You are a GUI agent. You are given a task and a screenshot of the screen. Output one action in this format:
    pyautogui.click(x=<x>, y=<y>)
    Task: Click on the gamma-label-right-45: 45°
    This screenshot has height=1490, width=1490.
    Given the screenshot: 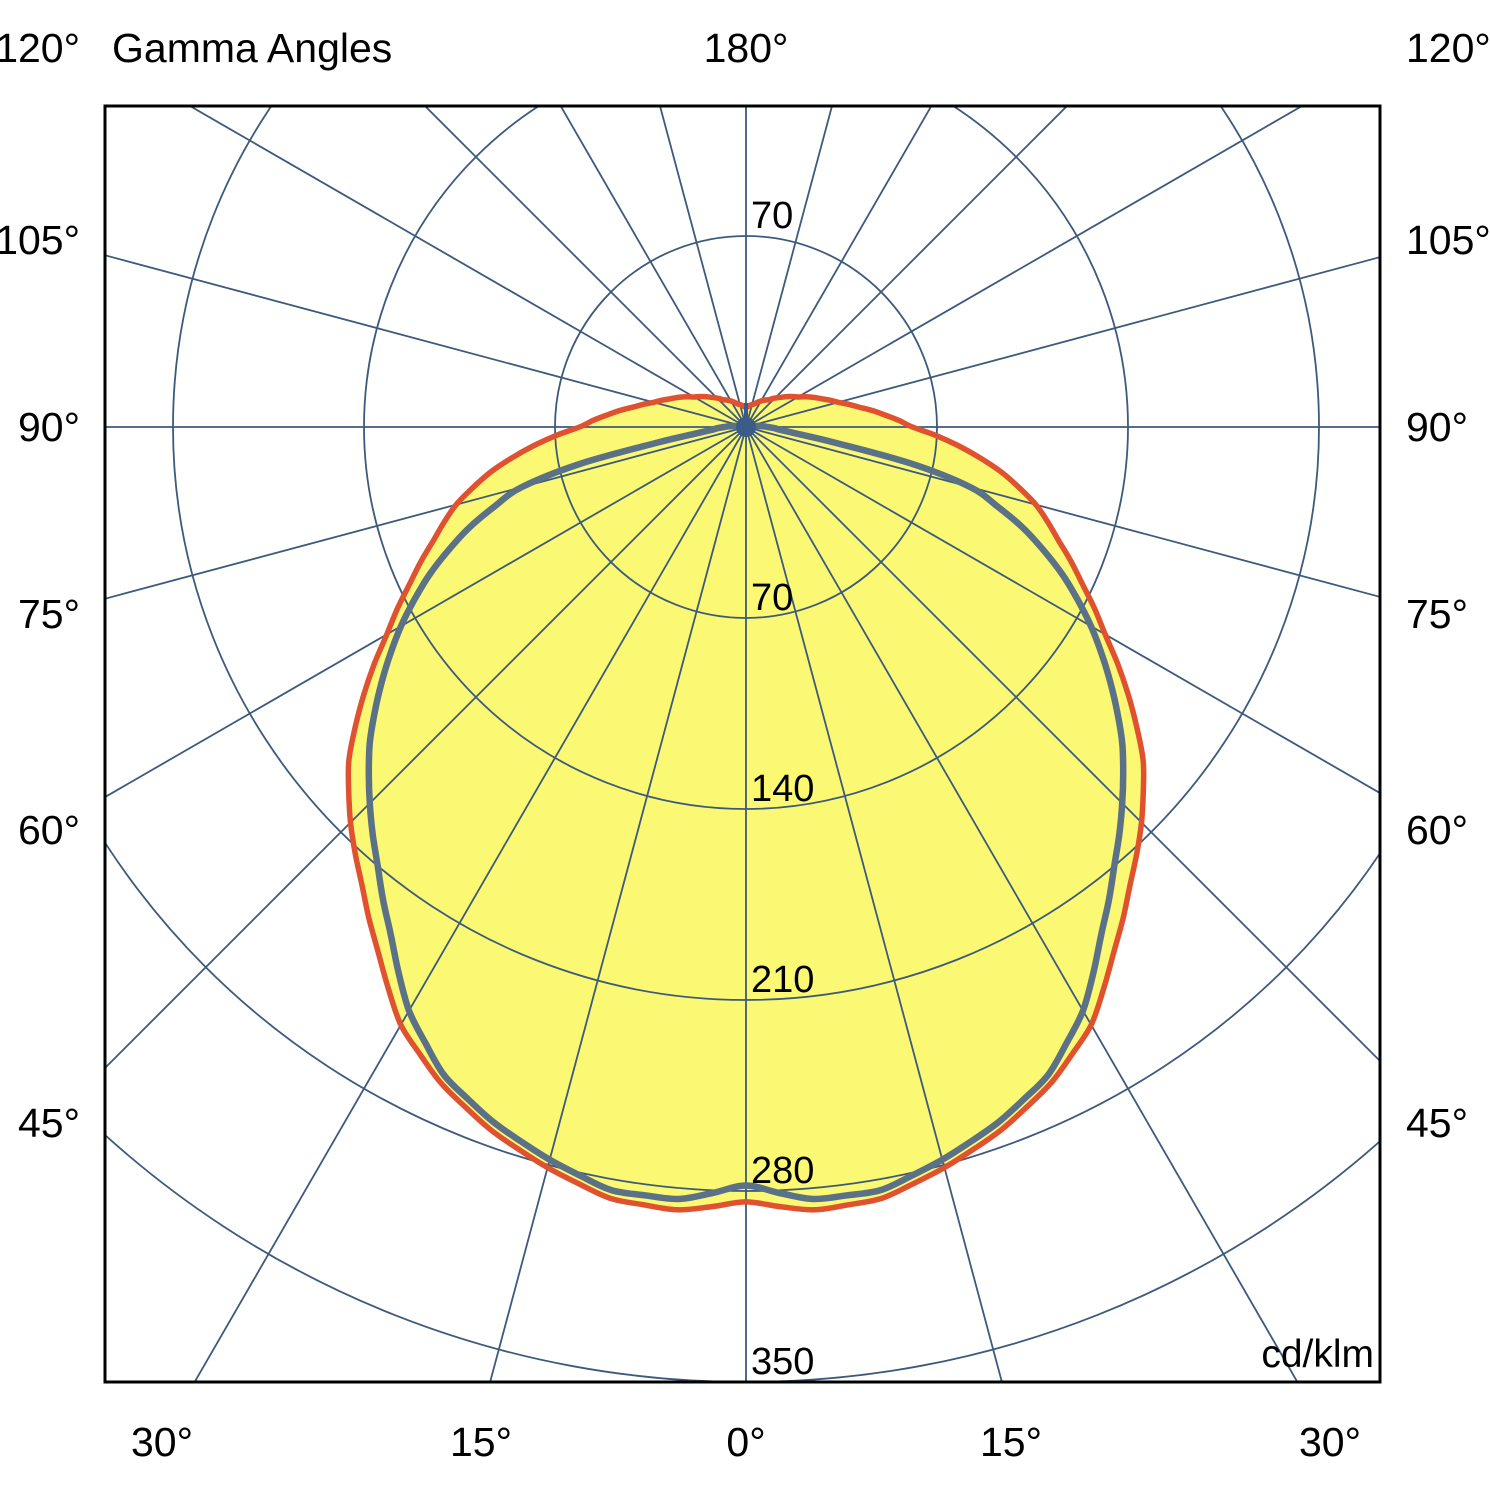 What is the action you would take?
    pyautogui.click(x=1437, y=1123)
    